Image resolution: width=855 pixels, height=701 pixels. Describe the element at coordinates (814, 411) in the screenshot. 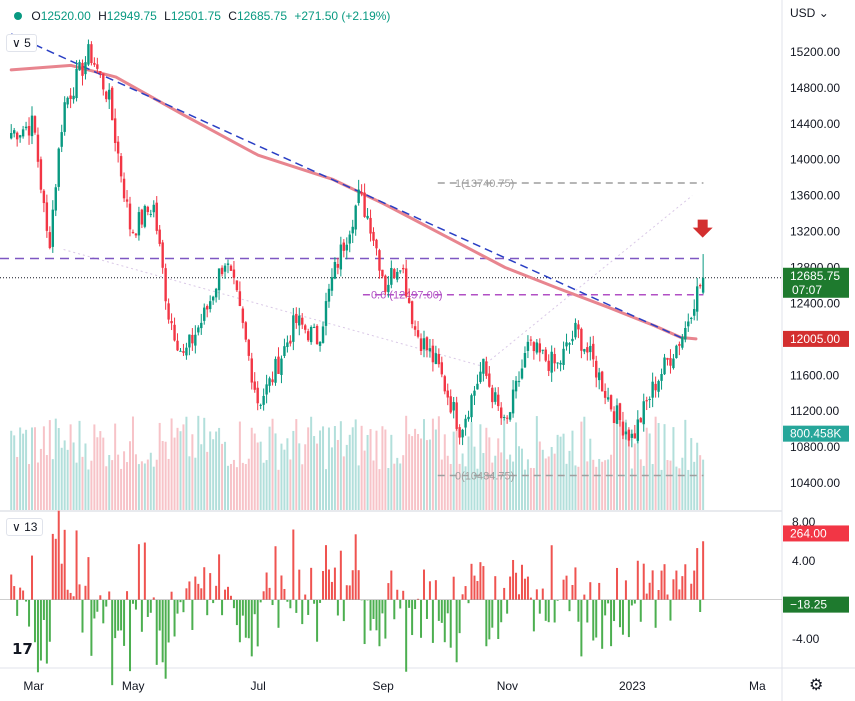

I see `price-tick-label: 11200.00` at that location.